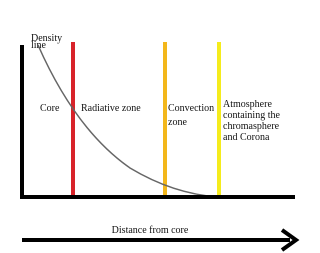 This screenshot has height=253, width=320. Describe the element at coordinates (39, 45) in the screenshot. I see `label-line: line` at that location.